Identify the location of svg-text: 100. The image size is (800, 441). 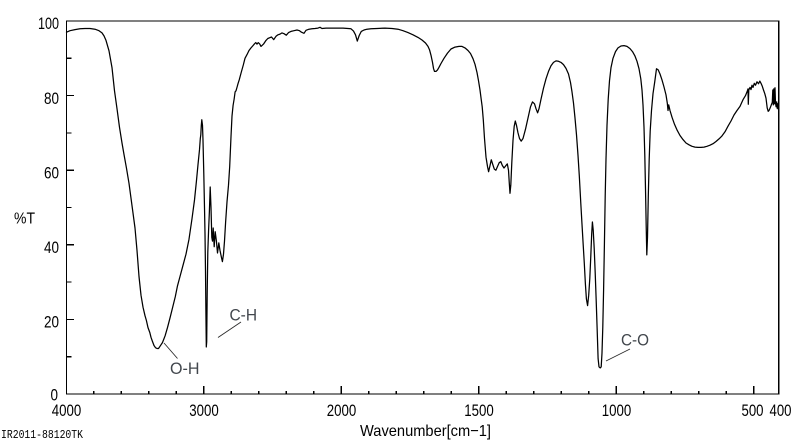
(48, 23).